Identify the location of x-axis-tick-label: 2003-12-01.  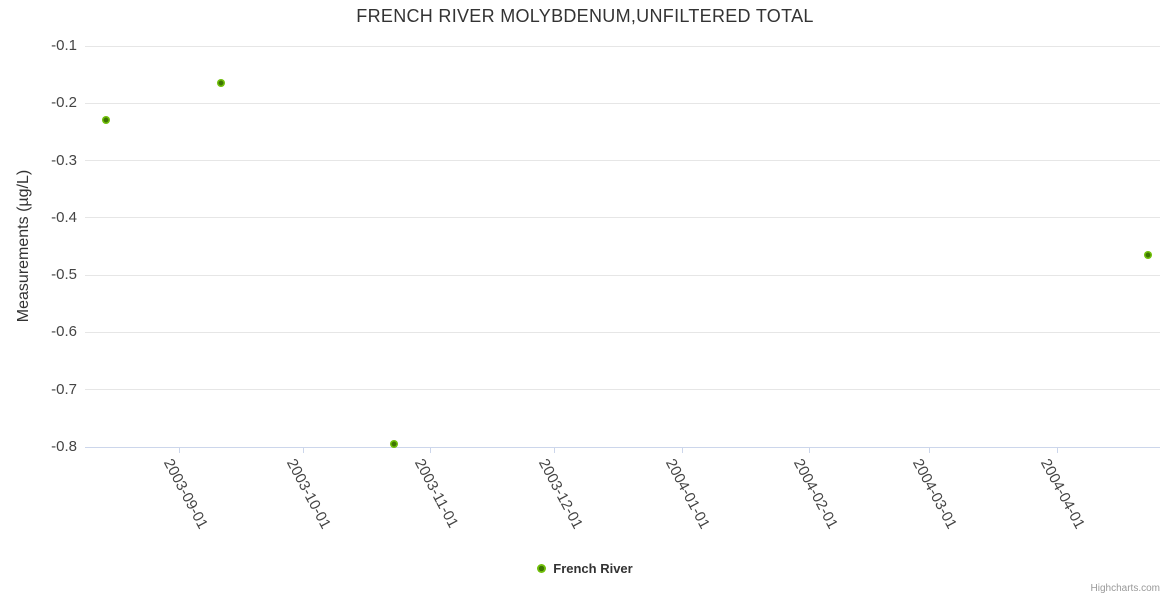
(560, 494).